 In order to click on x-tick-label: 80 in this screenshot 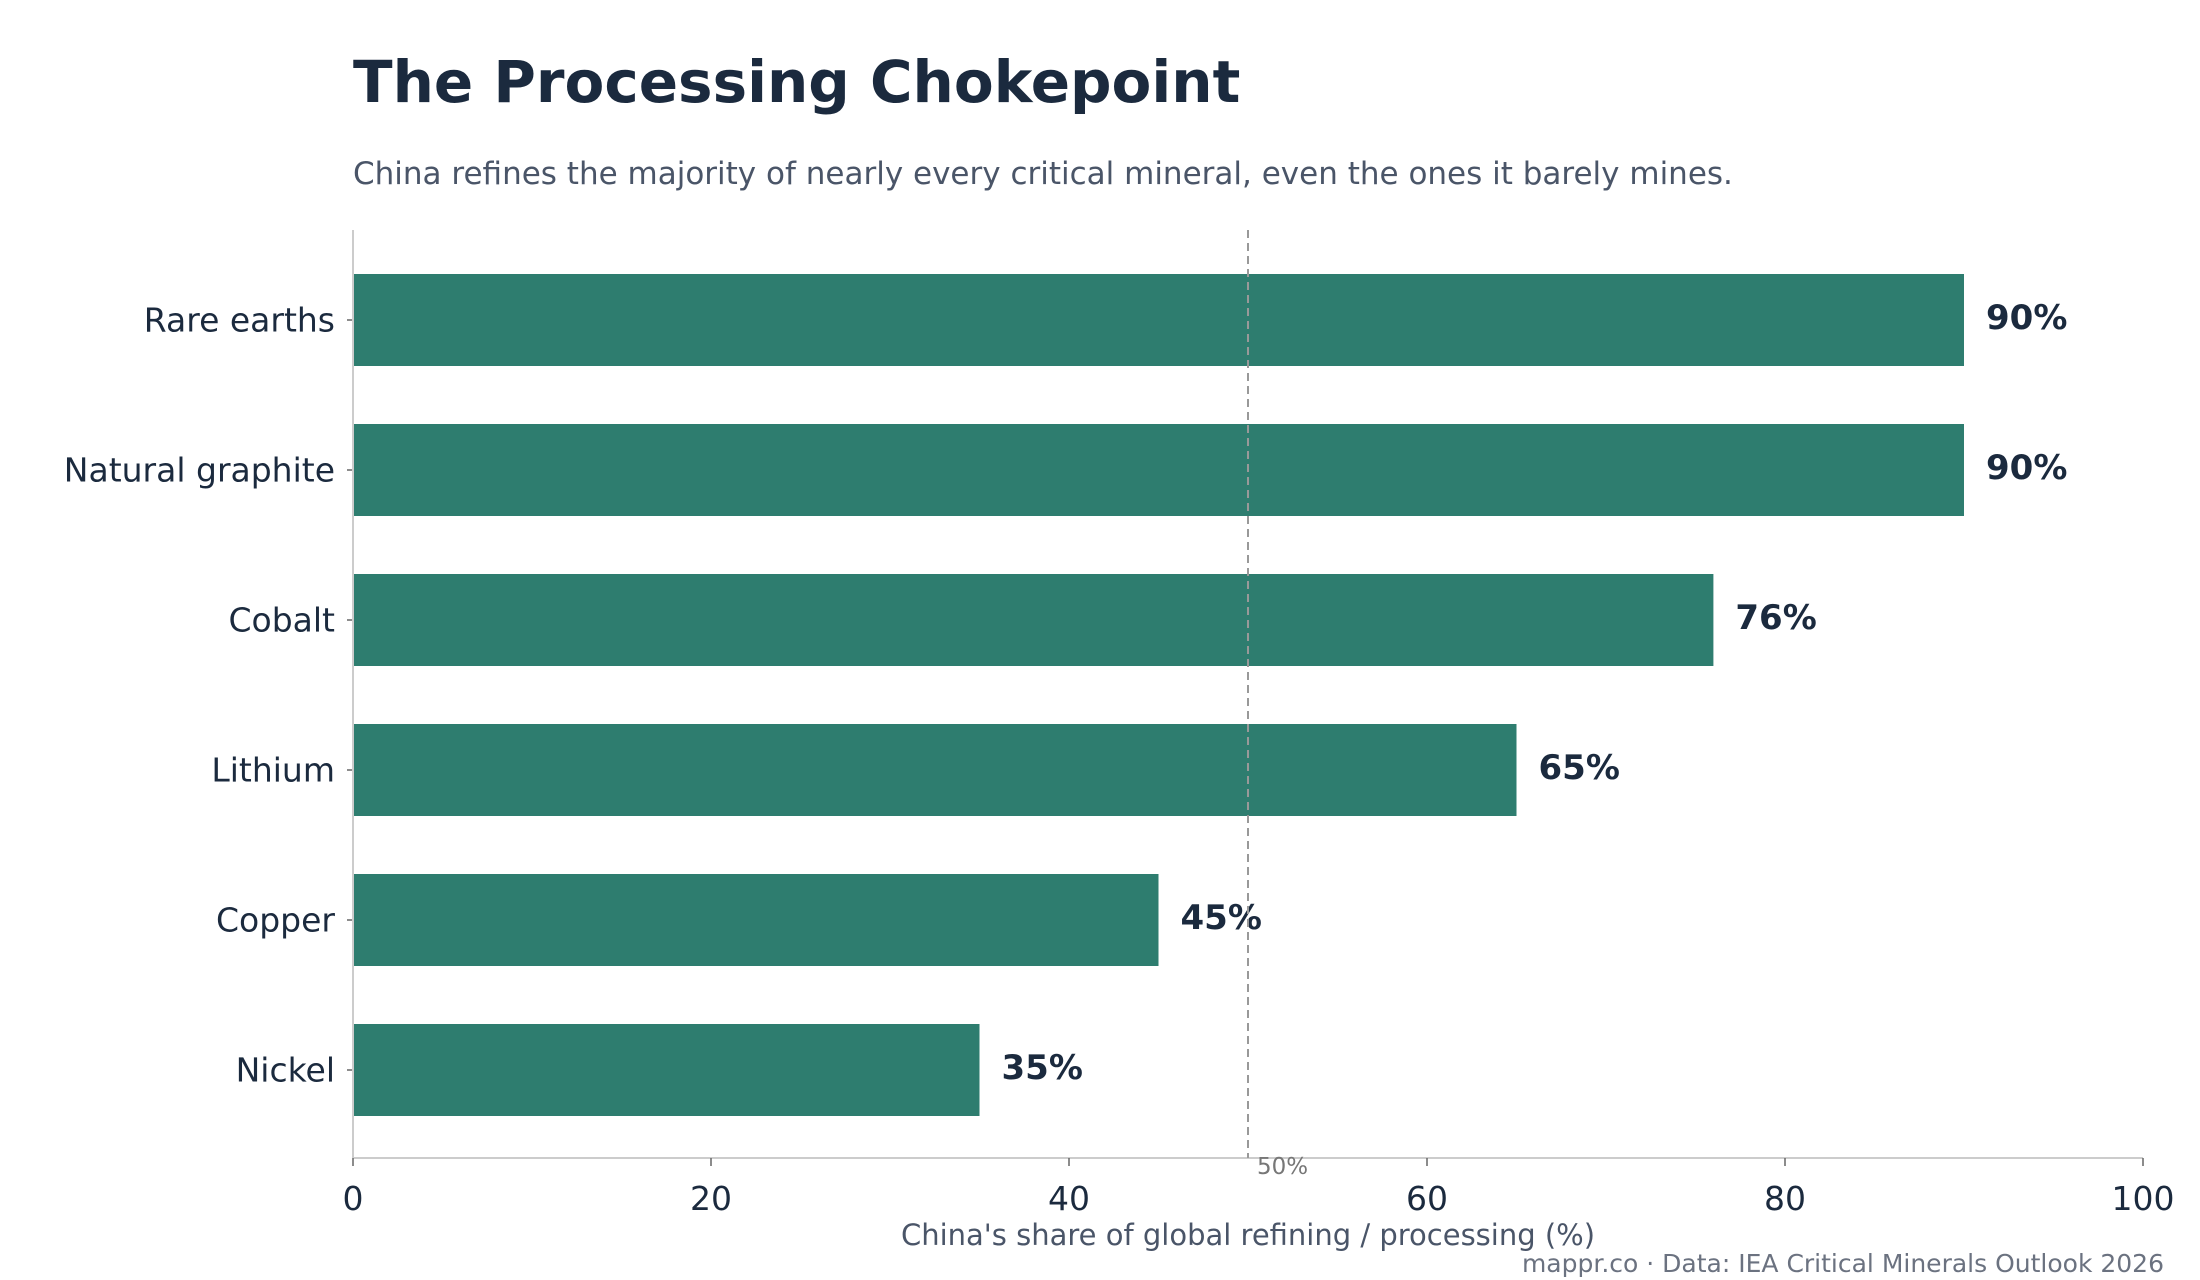, I will do `click(1785, 1198)`.